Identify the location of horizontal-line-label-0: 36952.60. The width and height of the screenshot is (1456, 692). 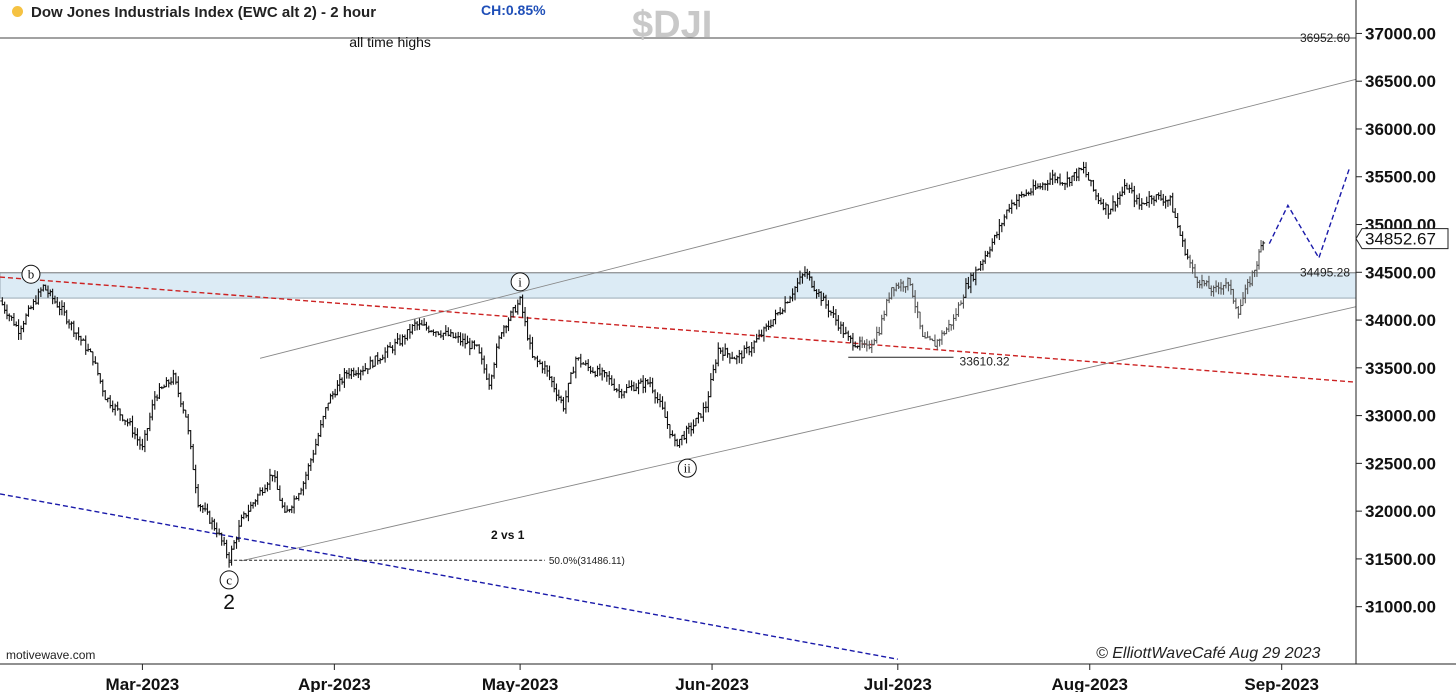
(1325, 38).